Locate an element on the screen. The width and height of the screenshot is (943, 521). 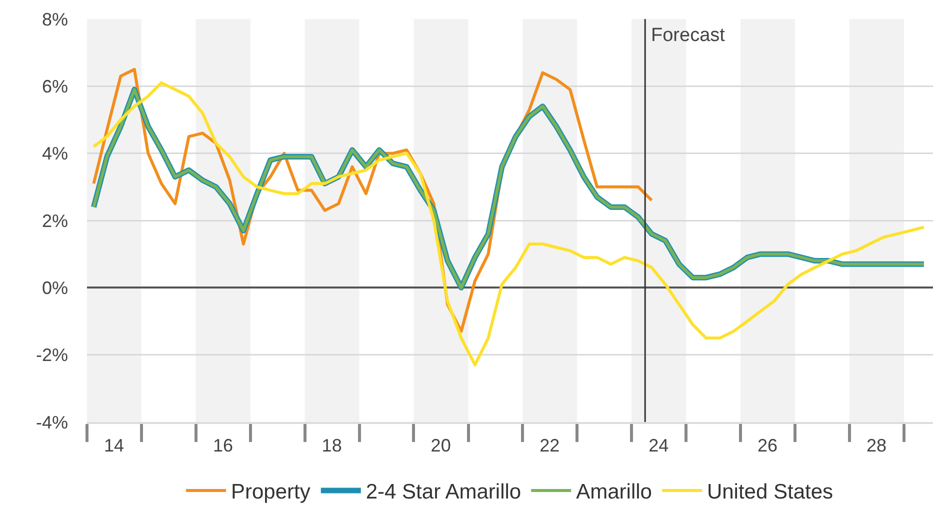
x-tick-label: 22 is located at coordinates (550, 446).